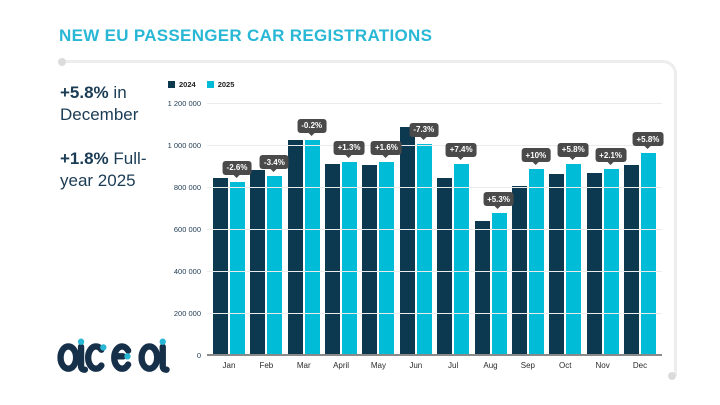 Image resolution: width=720 pixels, height=405 pixels. I want to click on outline-start-dot, so click(62, 62).